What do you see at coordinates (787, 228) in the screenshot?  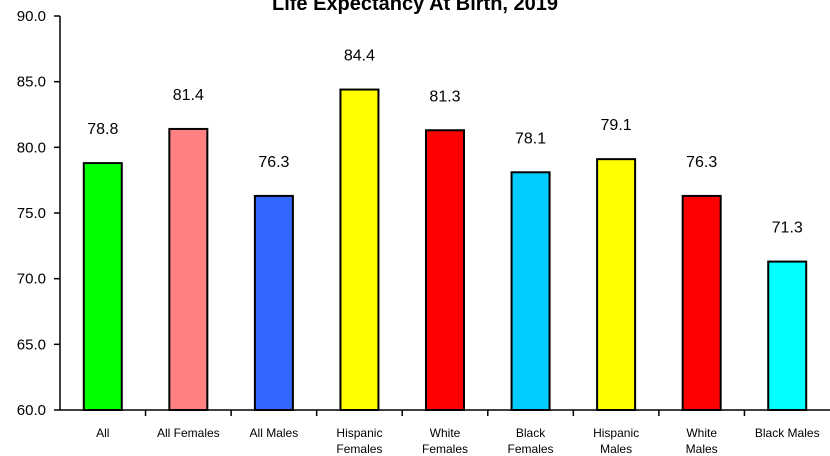 I see `bar-value-label: 71.3` at bounding box center [787, 228].